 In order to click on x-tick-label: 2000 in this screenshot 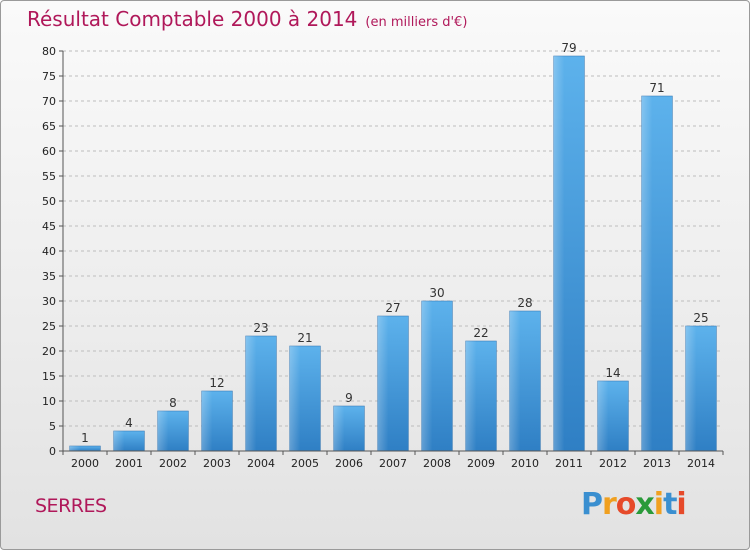, I will do `click(85, 463)`.